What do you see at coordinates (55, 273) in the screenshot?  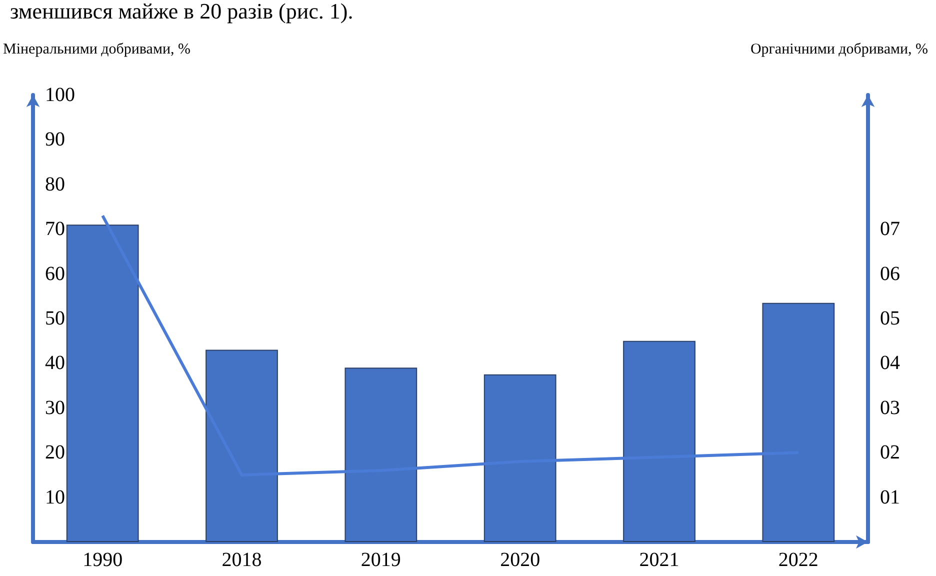 I see `y-tick-label: 60` at bounding box center [55, 273].